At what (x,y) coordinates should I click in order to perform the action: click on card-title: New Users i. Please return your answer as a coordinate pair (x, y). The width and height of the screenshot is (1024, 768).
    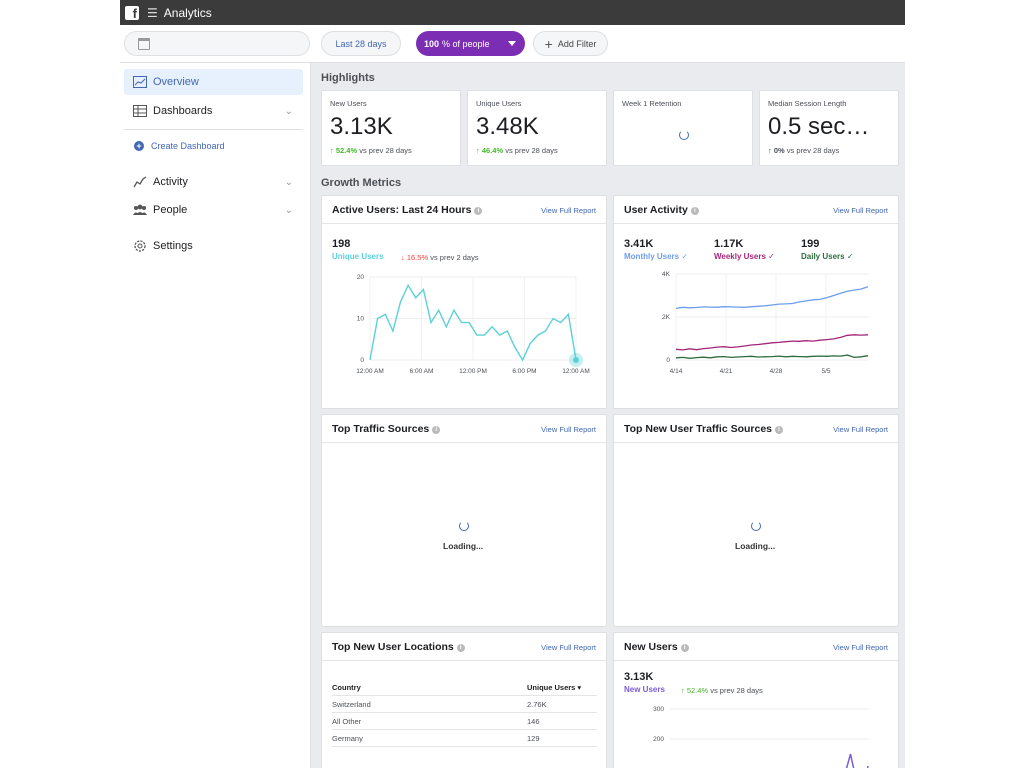
    Looking at the image, I should click on (656, 647).